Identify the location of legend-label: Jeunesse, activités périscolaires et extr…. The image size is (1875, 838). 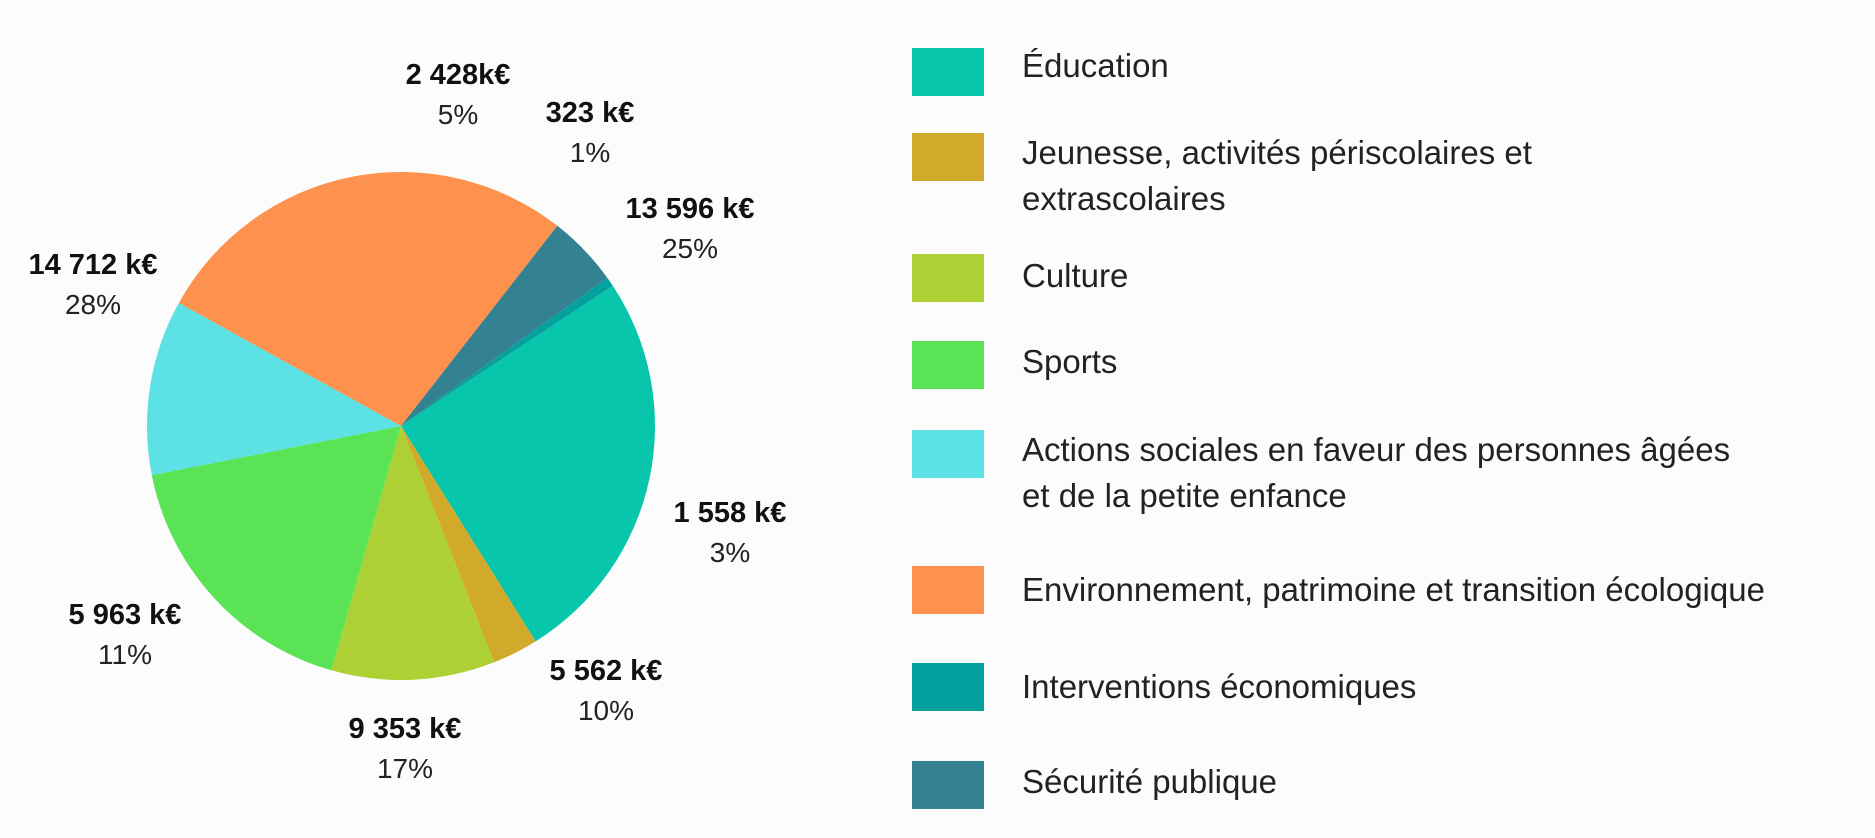
(1277, 176).